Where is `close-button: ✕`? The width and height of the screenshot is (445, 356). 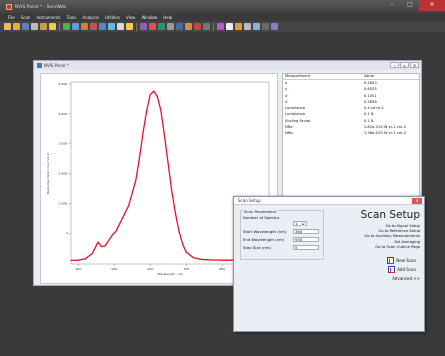
close-button: ✕ is located at coordinates (432, 5).